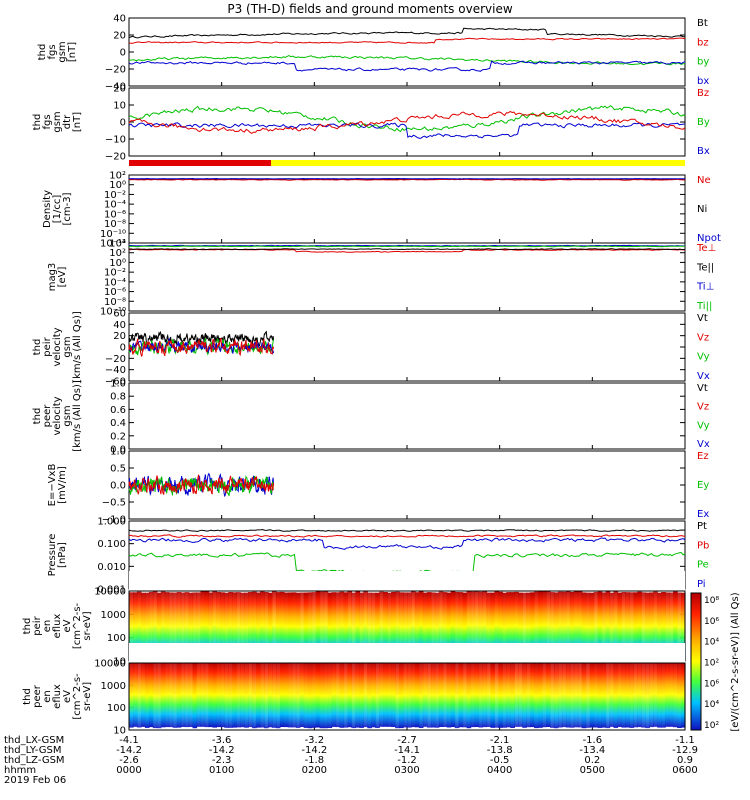 The image size is (750, 800). Describe the element at coordinates (119, 36) in the screenshot. I see `y-tick-label: 20` at that location.